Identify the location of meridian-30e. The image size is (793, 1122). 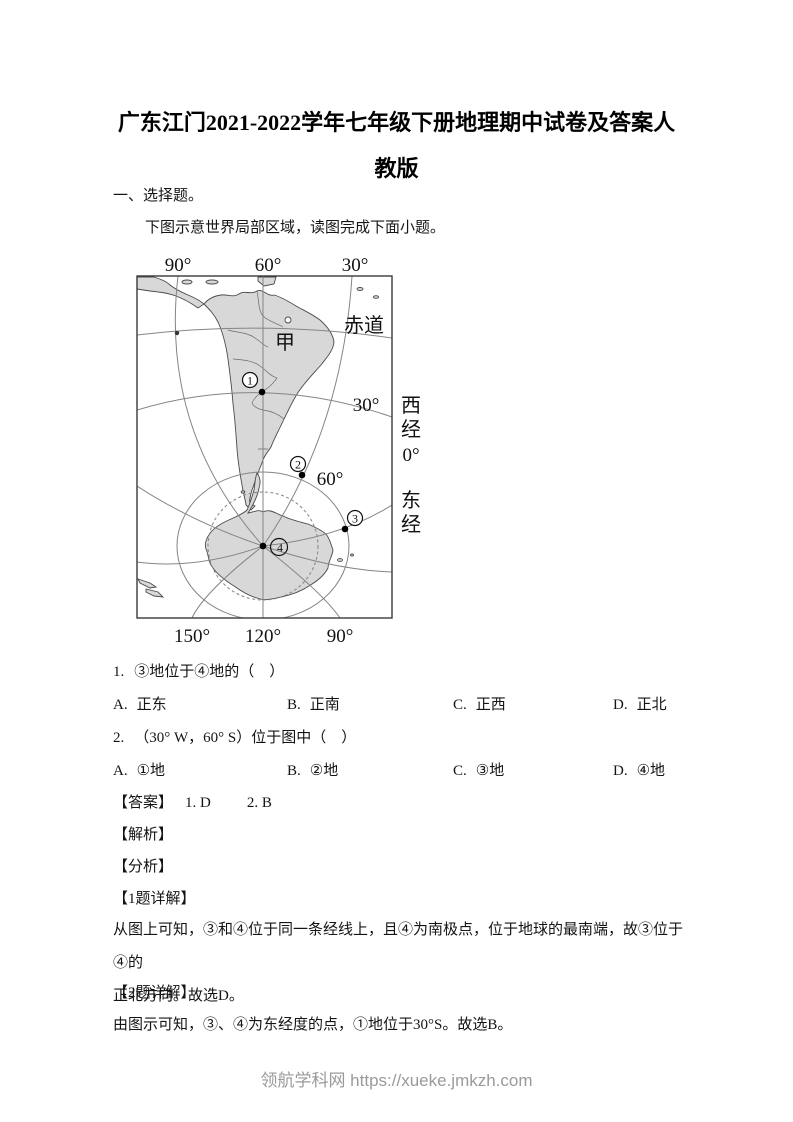
(327, 559).